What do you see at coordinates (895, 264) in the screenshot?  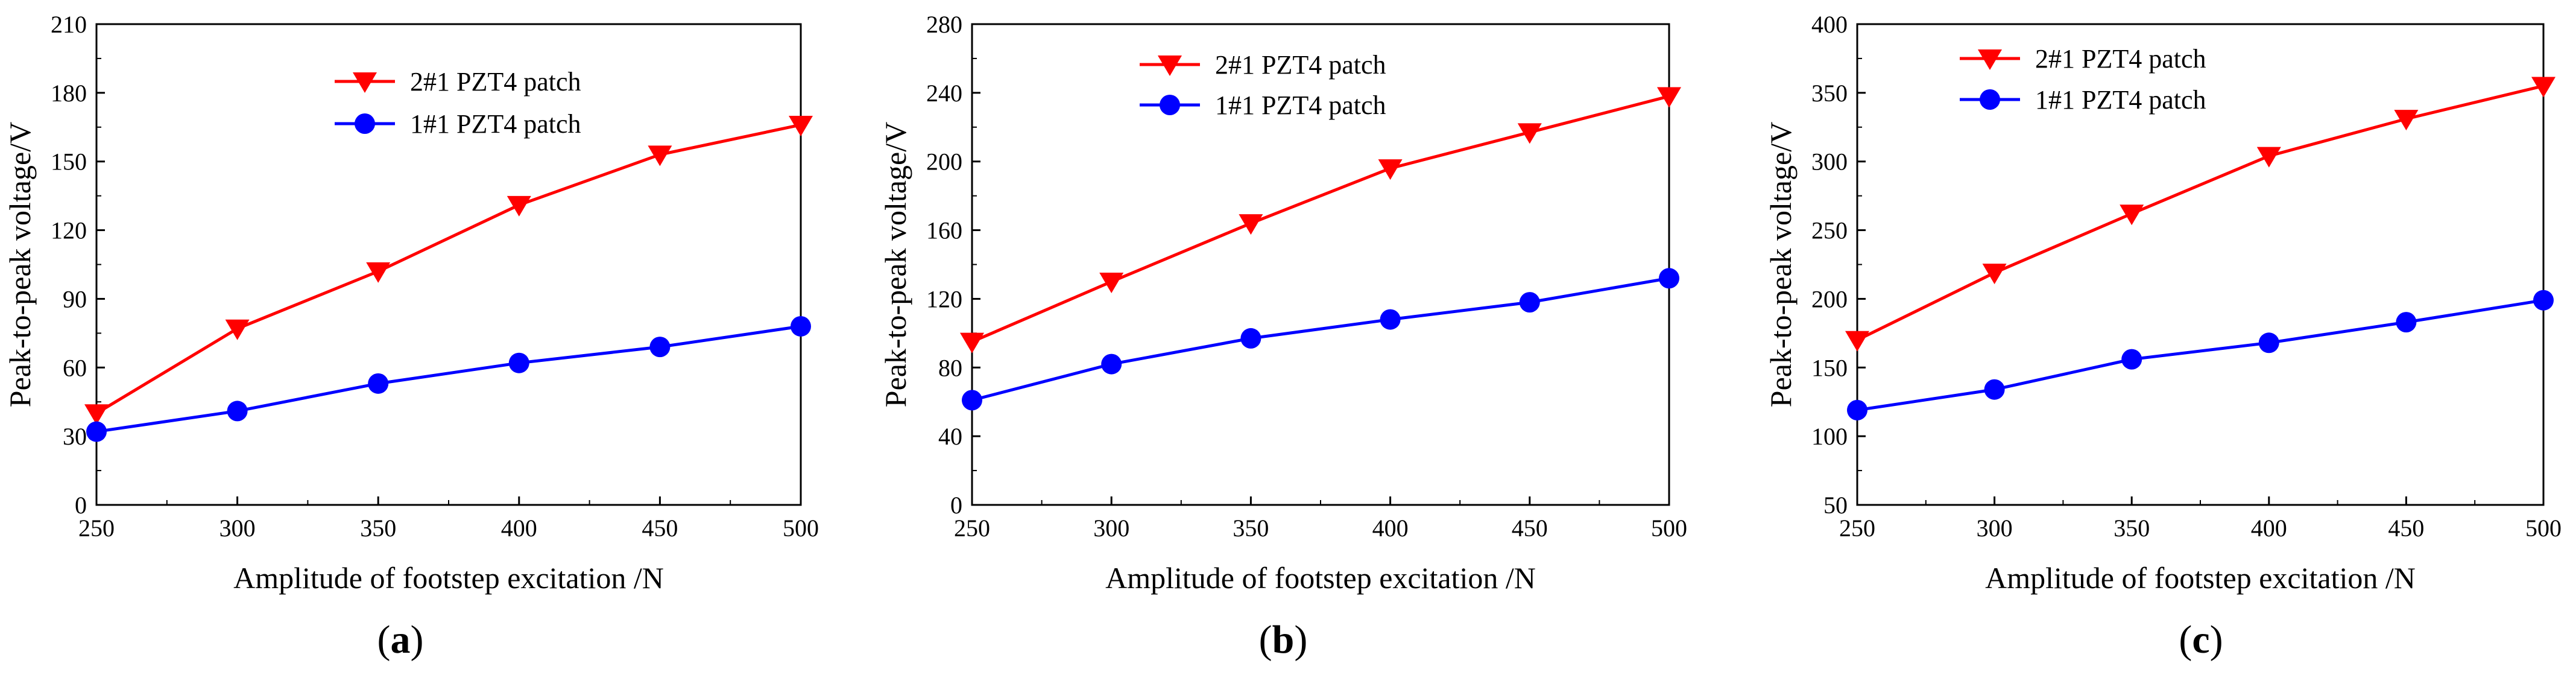 I see `y-axis-title: Peak-to-peak voltage/V` at bounding box center [895, 264].